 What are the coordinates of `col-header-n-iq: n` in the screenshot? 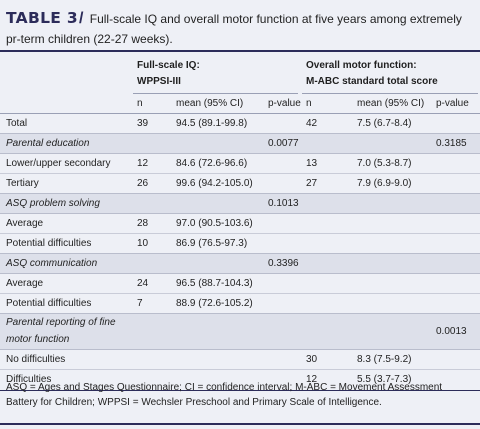 It's located at (140, 103).